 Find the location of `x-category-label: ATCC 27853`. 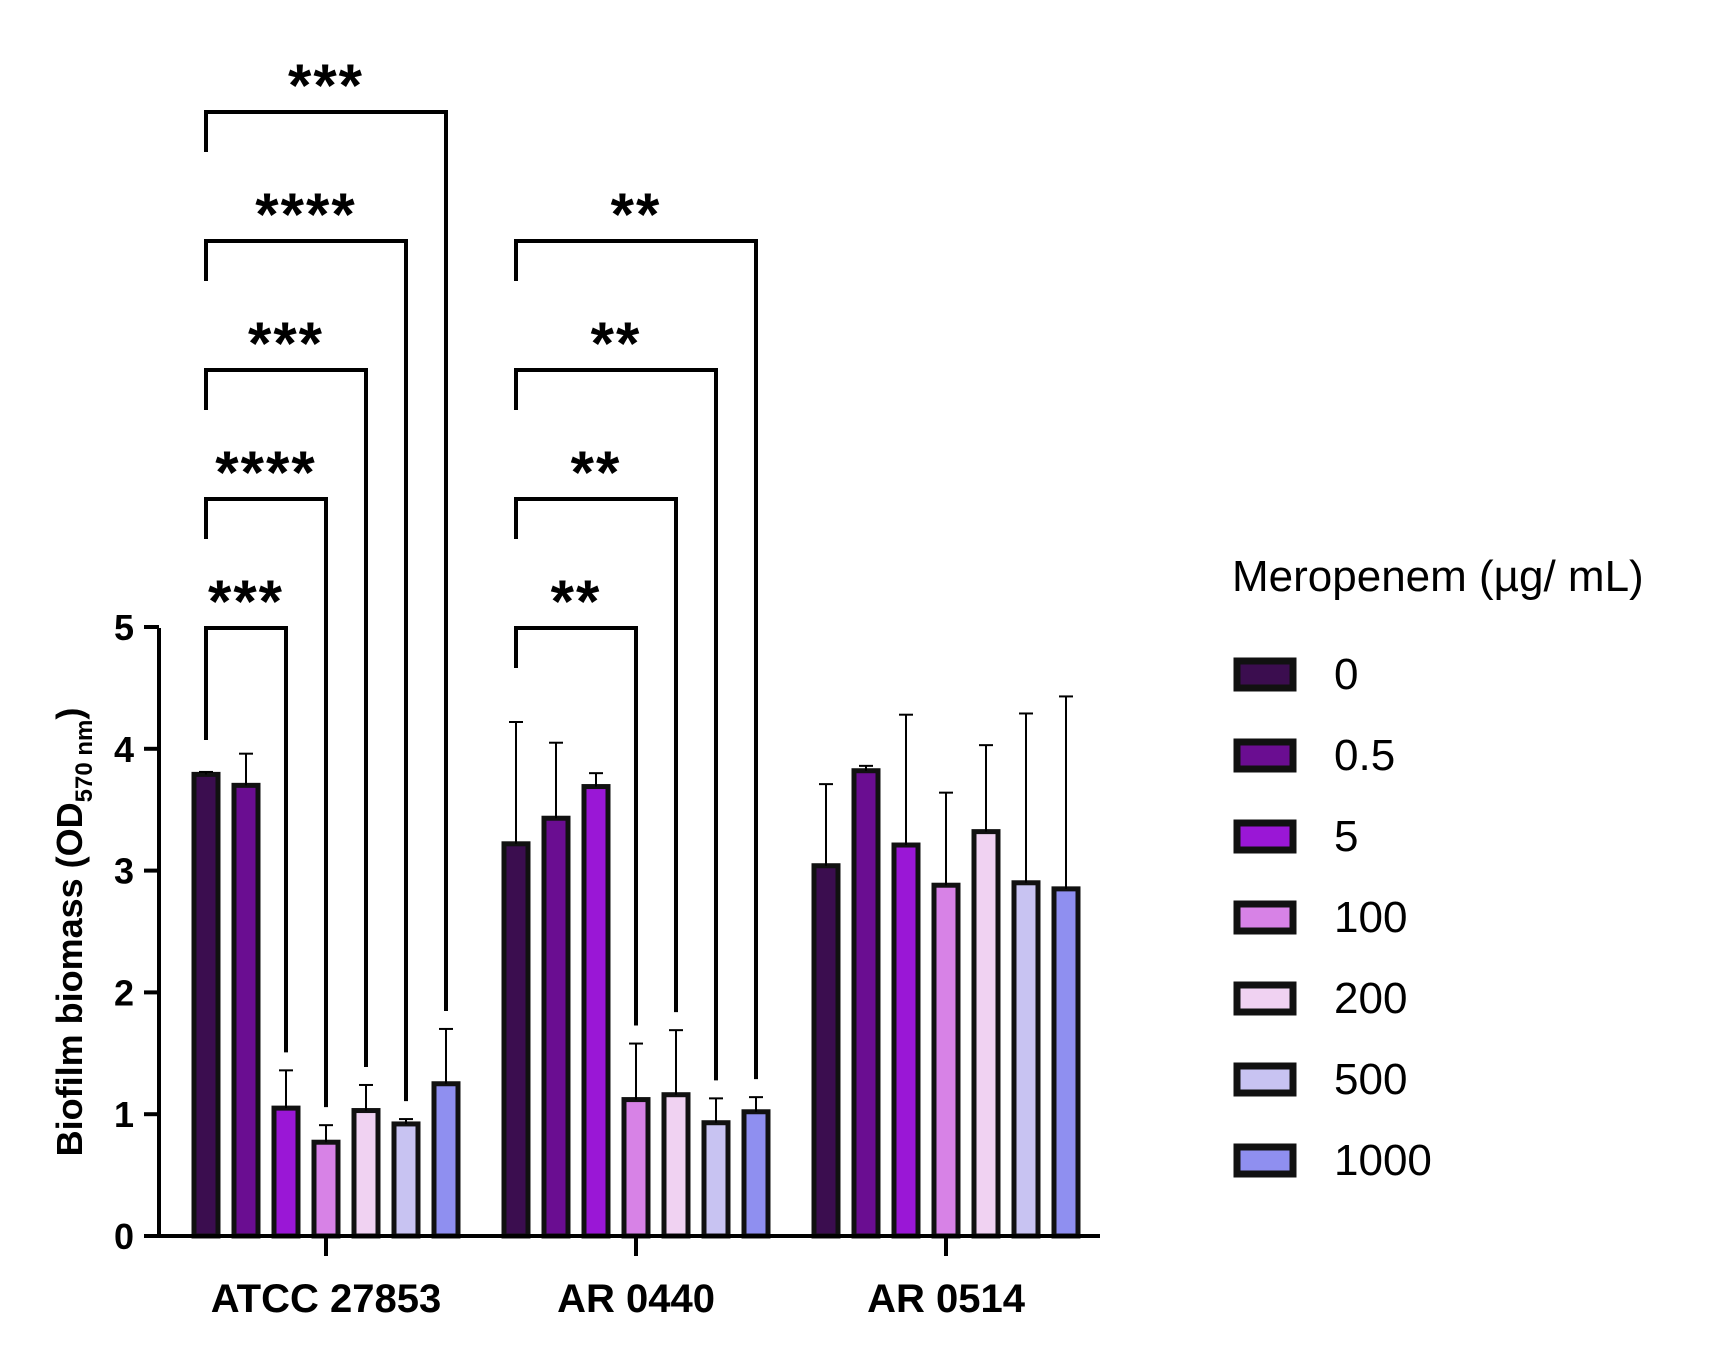

x-category-label: ATCC 27853 is located at coordinates (326, 1299).